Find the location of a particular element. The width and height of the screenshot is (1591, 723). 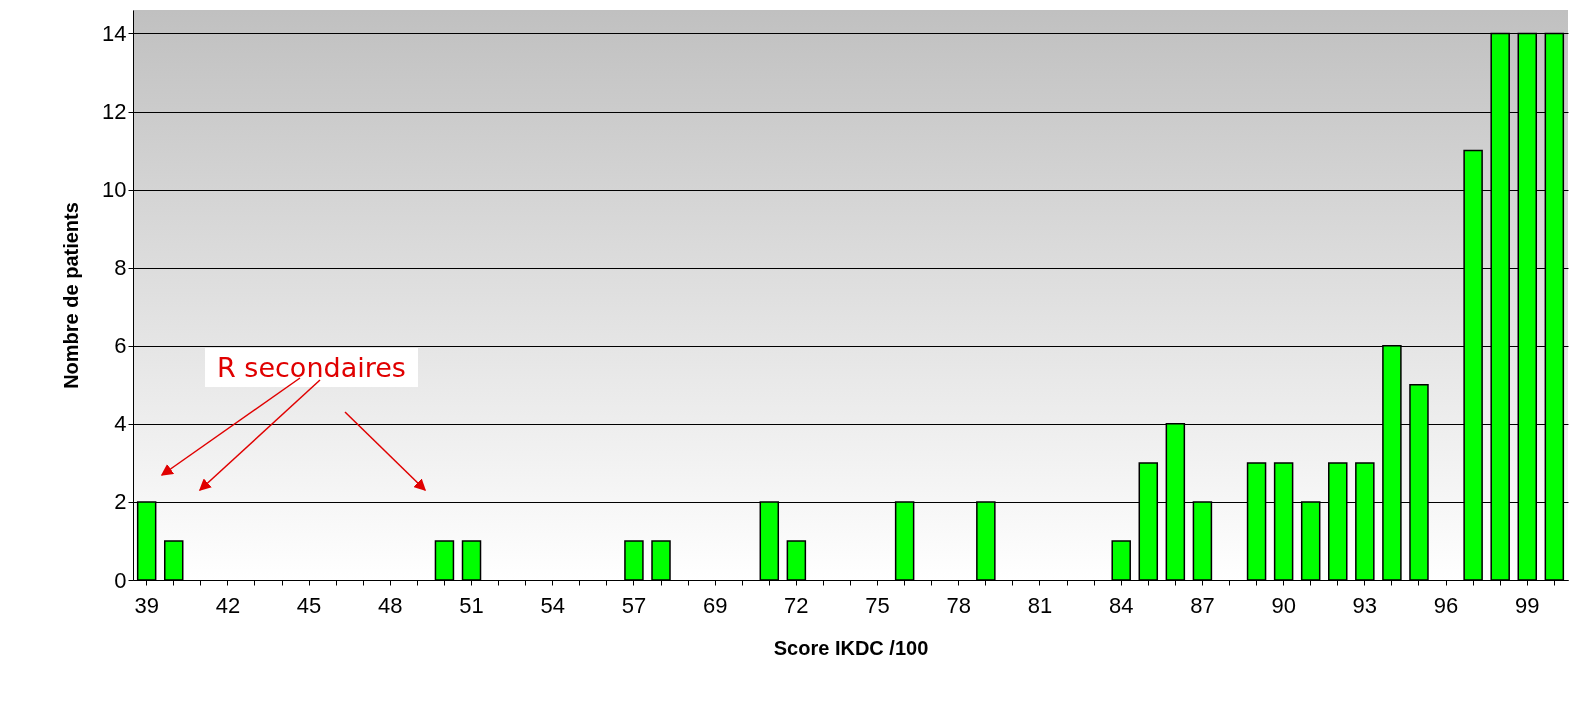

x-tick-label: 57 is located at coordinates (634, 605).